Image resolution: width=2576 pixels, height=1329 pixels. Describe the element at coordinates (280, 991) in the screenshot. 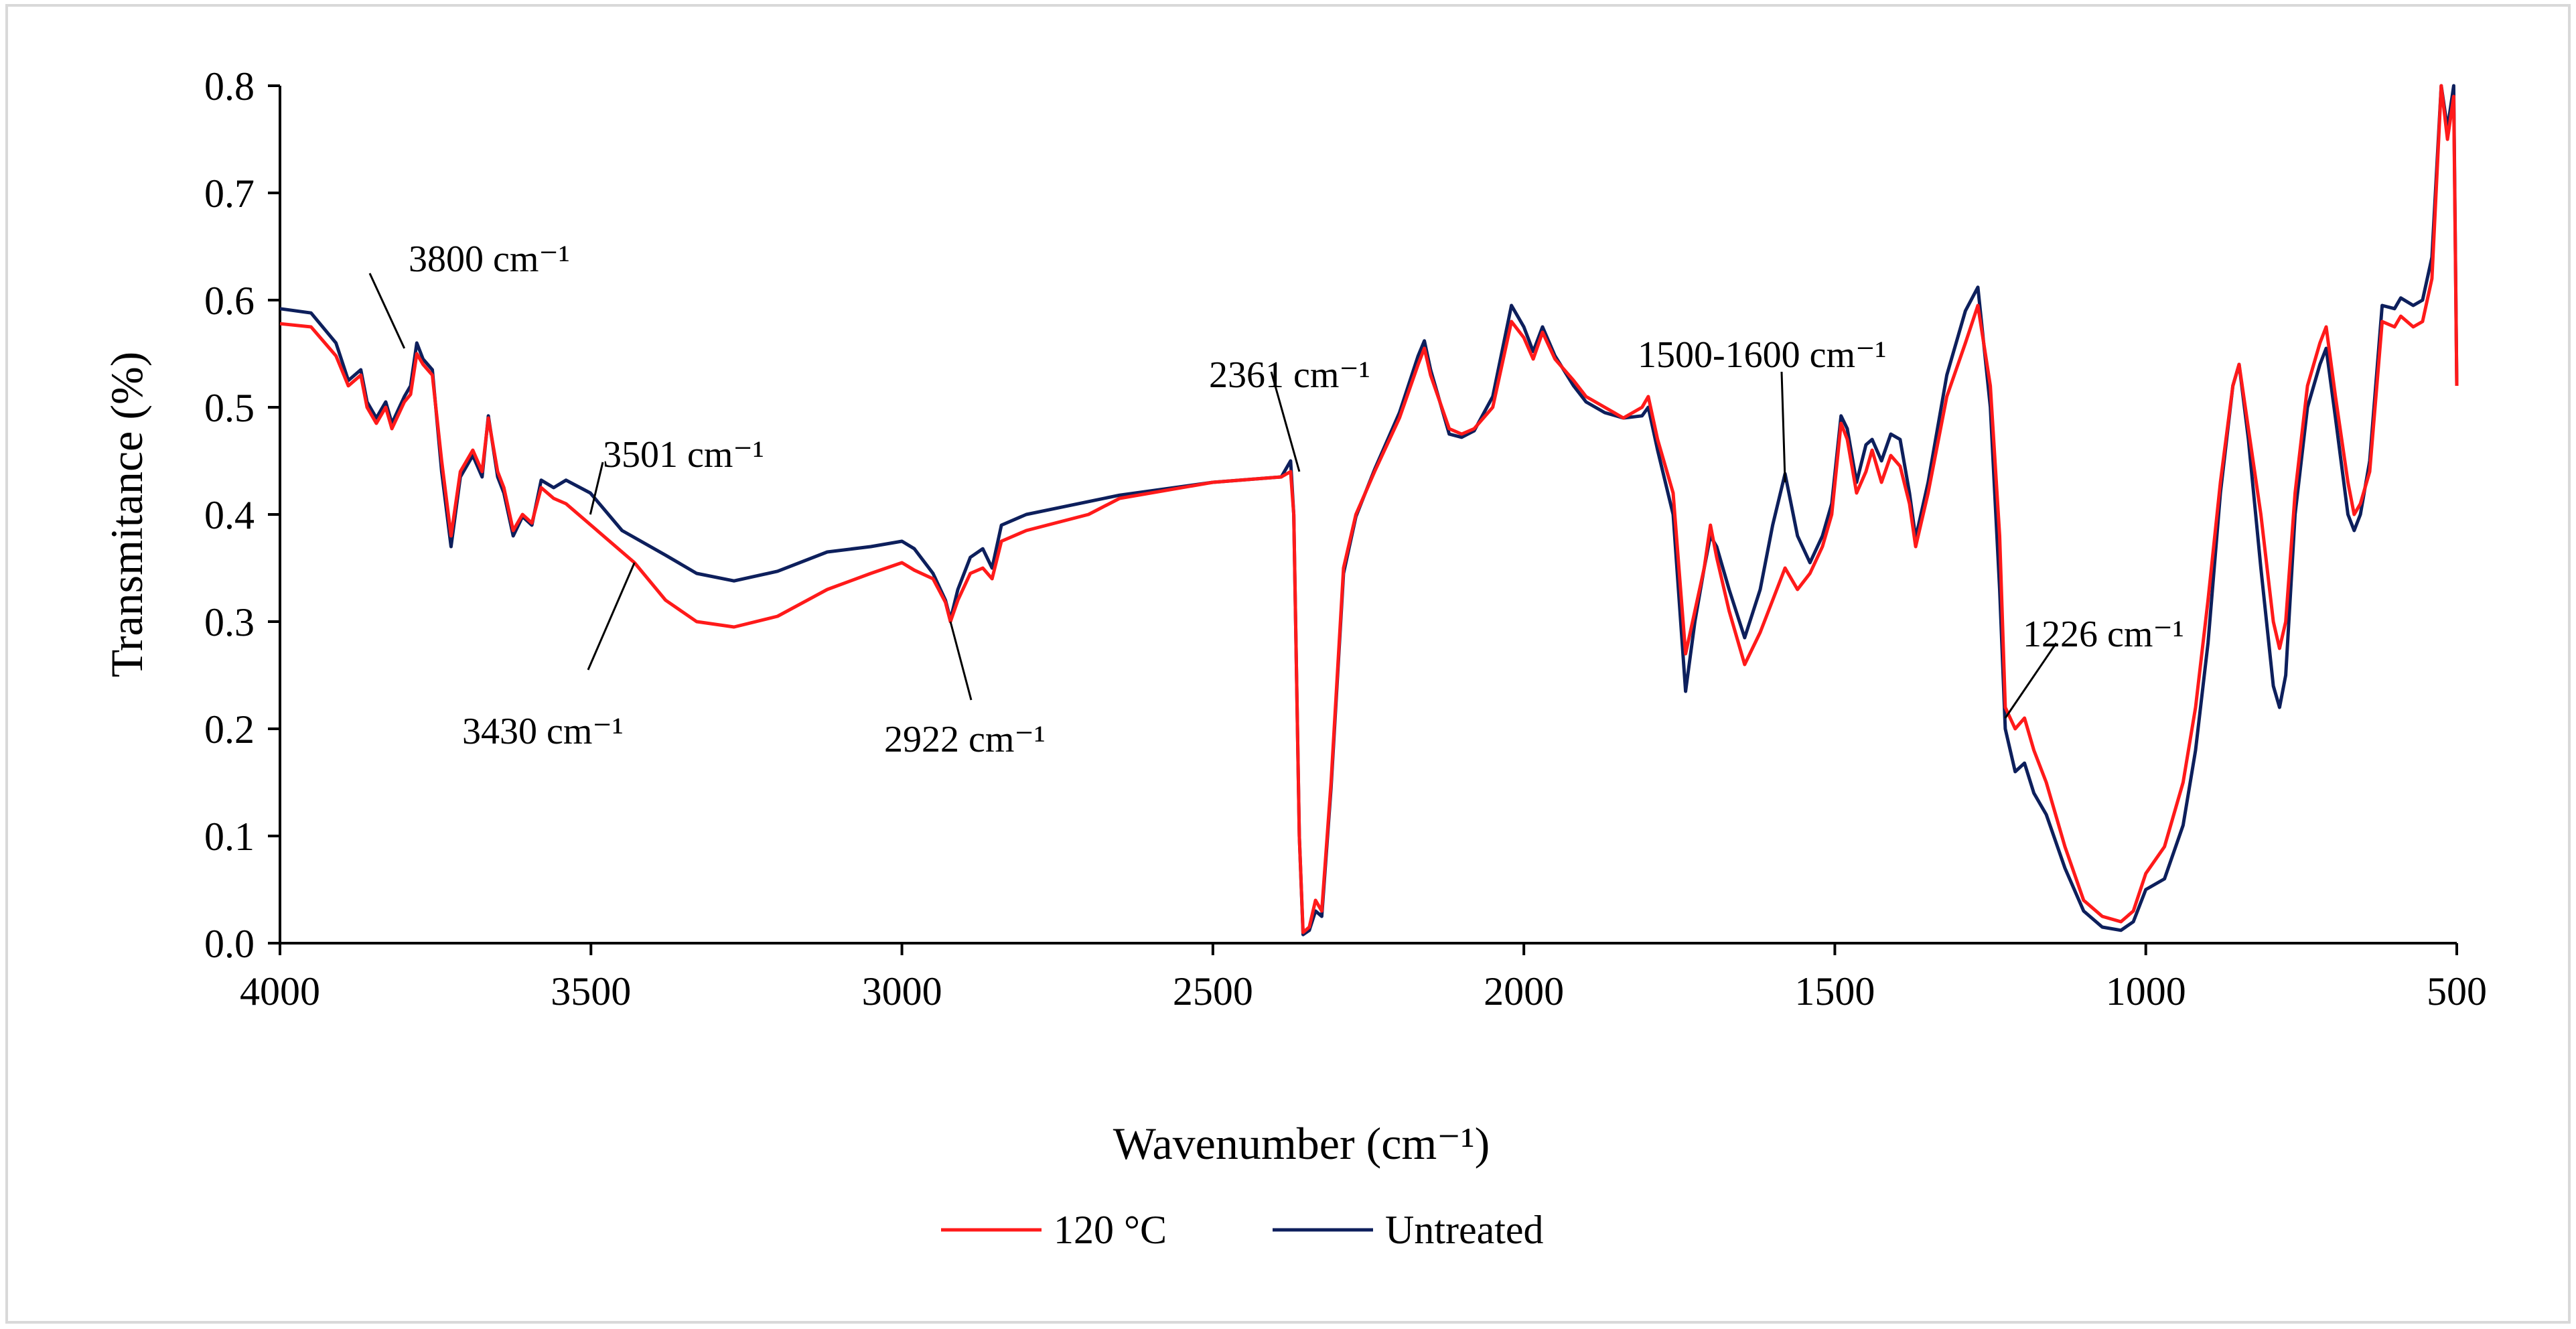

I see `x-tick-label: 4000` at that location.